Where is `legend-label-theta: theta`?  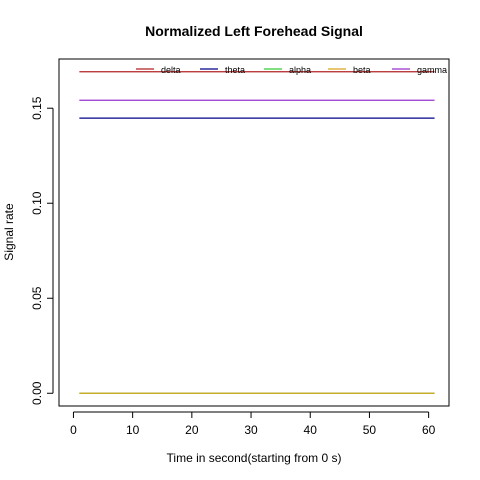 legend-label-theta: theta is located at coordinates (235, 70).